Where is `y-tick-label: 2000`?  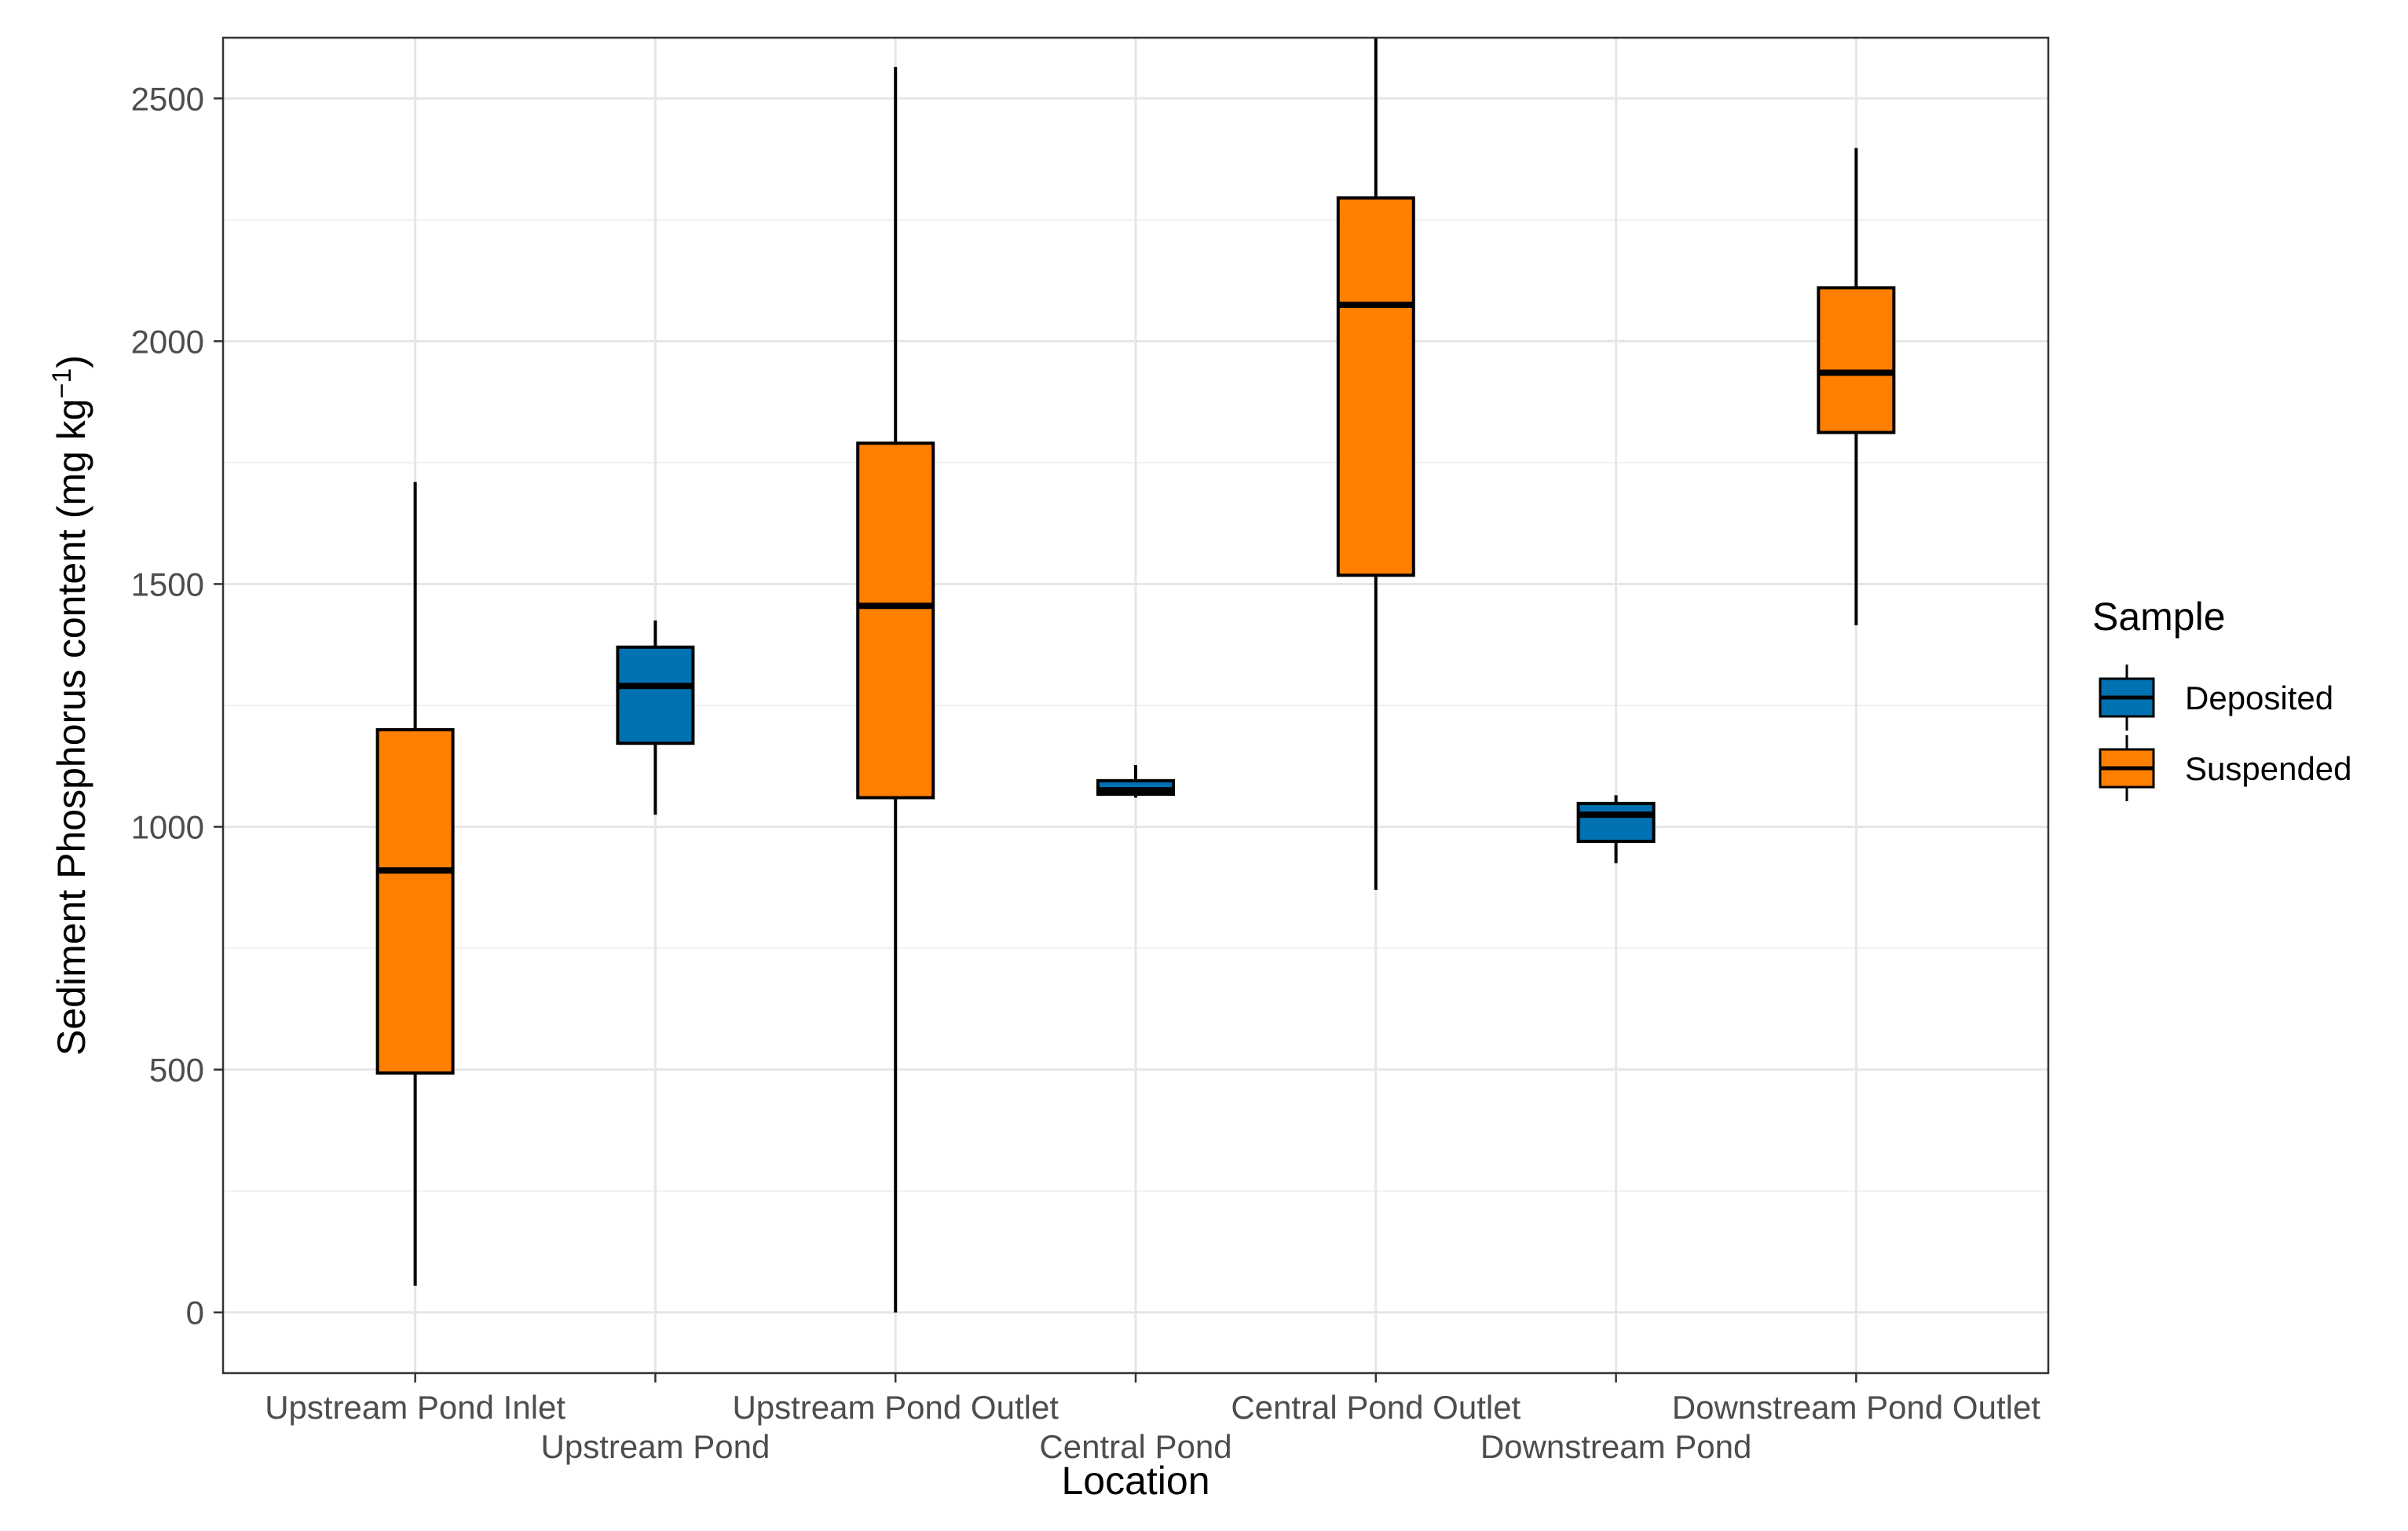 y-tick-label: 2000 is located at coordinates (167, 341).